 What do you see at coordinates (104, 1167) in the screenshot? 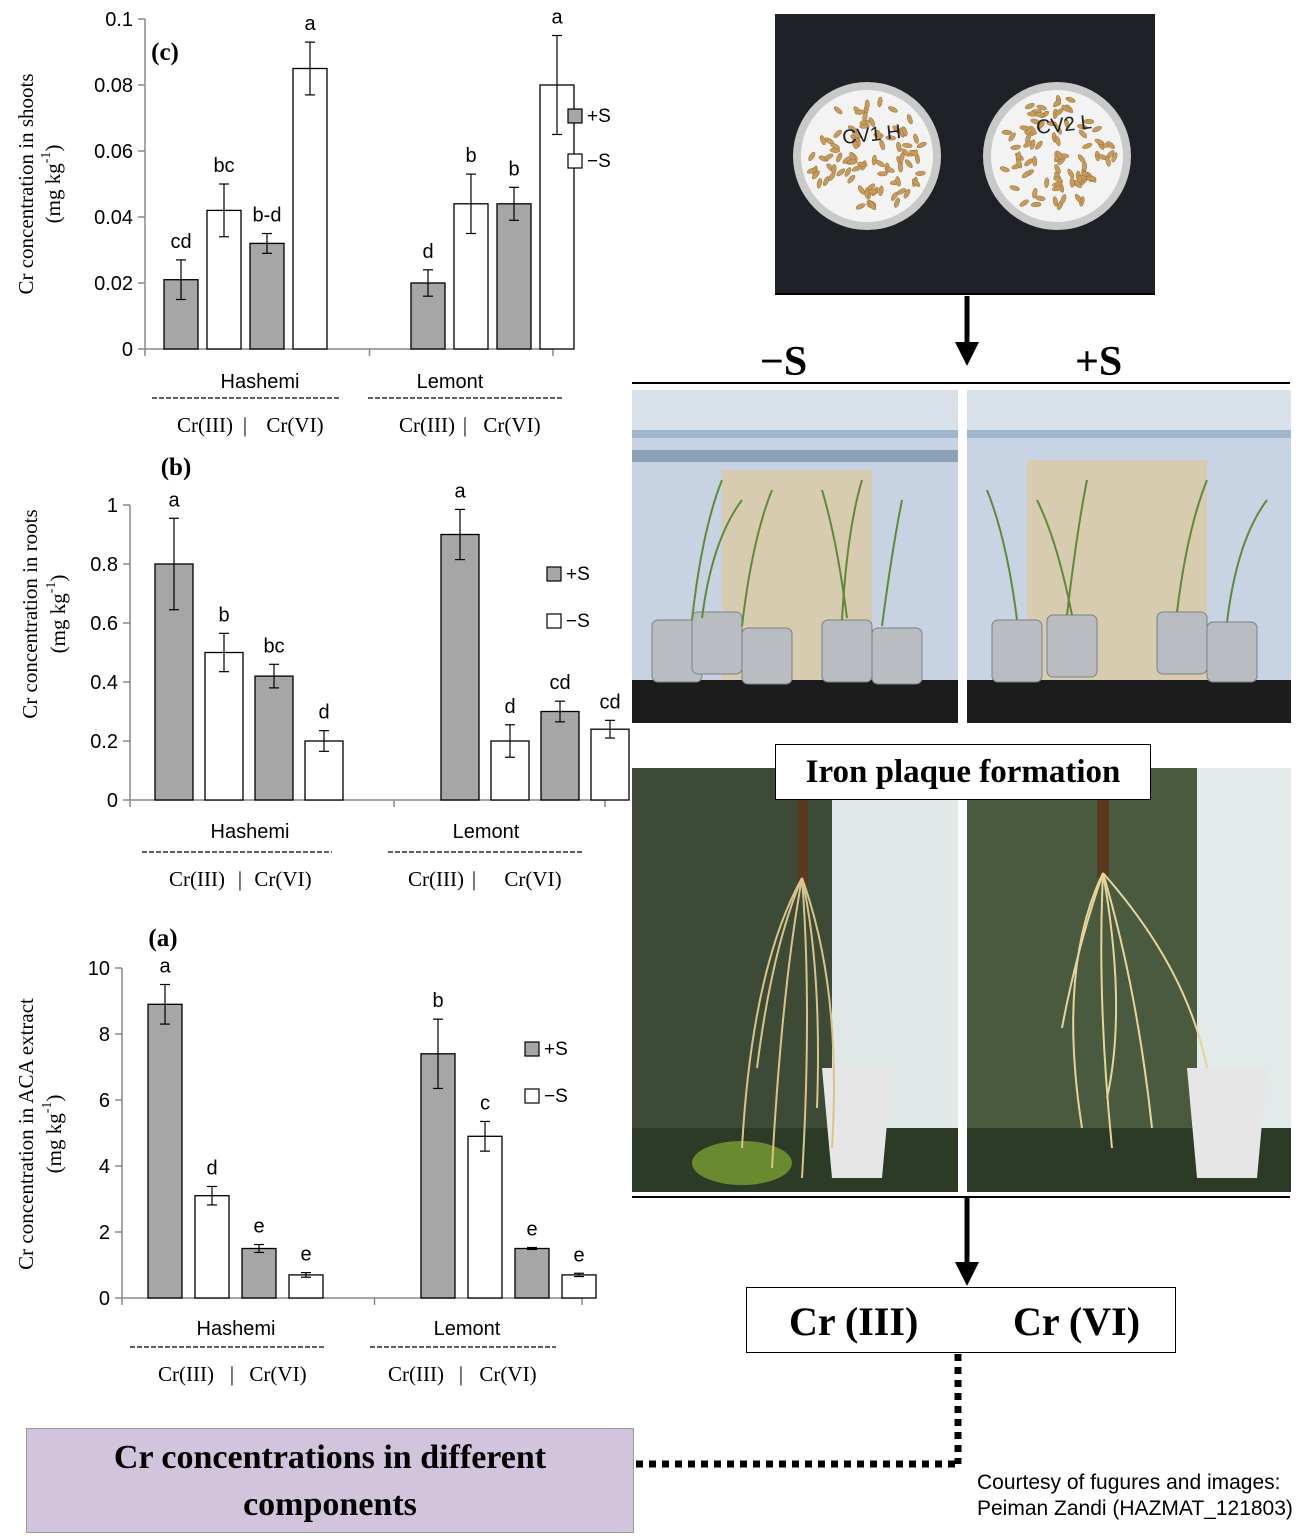
I see `y-tick-label: 4` at bounding box center [104, 1167].